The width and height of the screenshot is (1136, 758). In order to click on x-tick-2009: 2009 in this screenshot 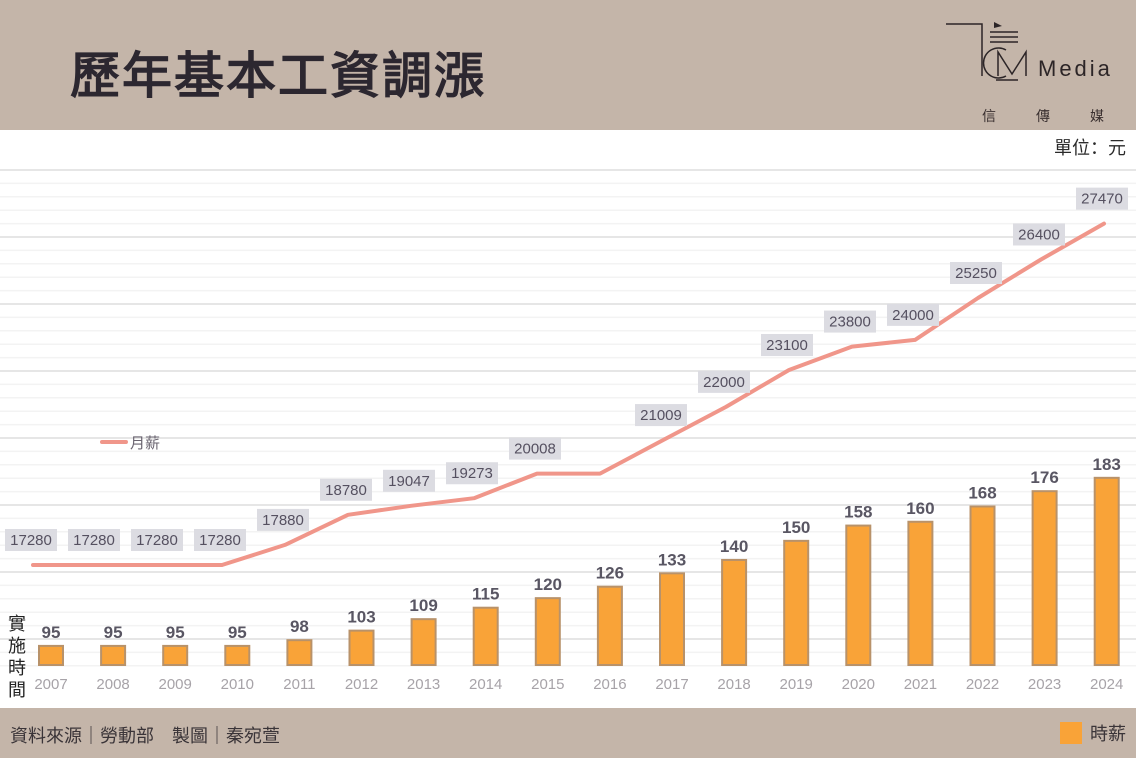, I will do `click(175, 684)`.